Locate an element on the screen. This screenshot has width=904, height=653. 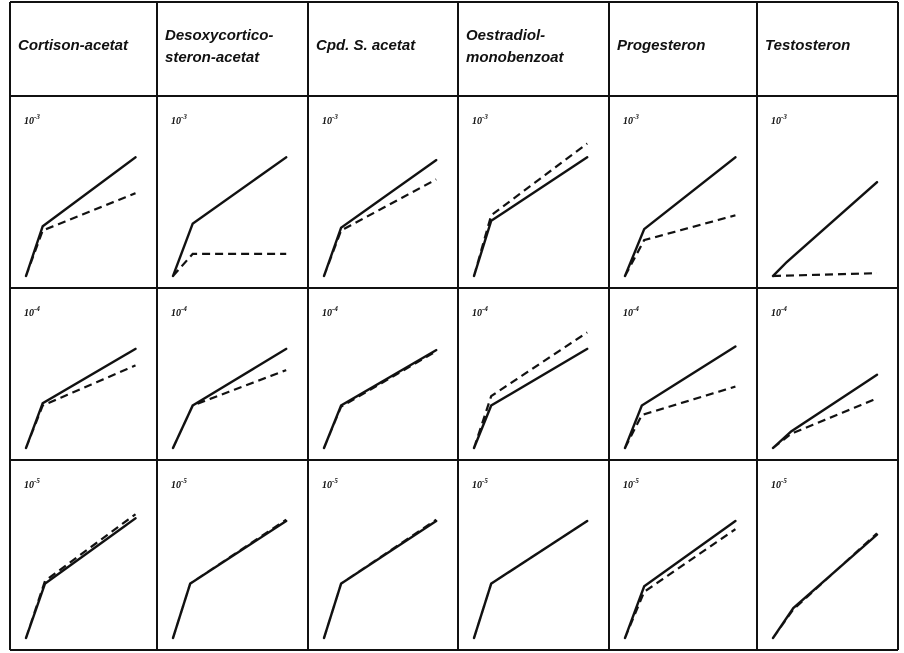
column-header: Cpd. S. acetat is located at coordinates (366, 45).